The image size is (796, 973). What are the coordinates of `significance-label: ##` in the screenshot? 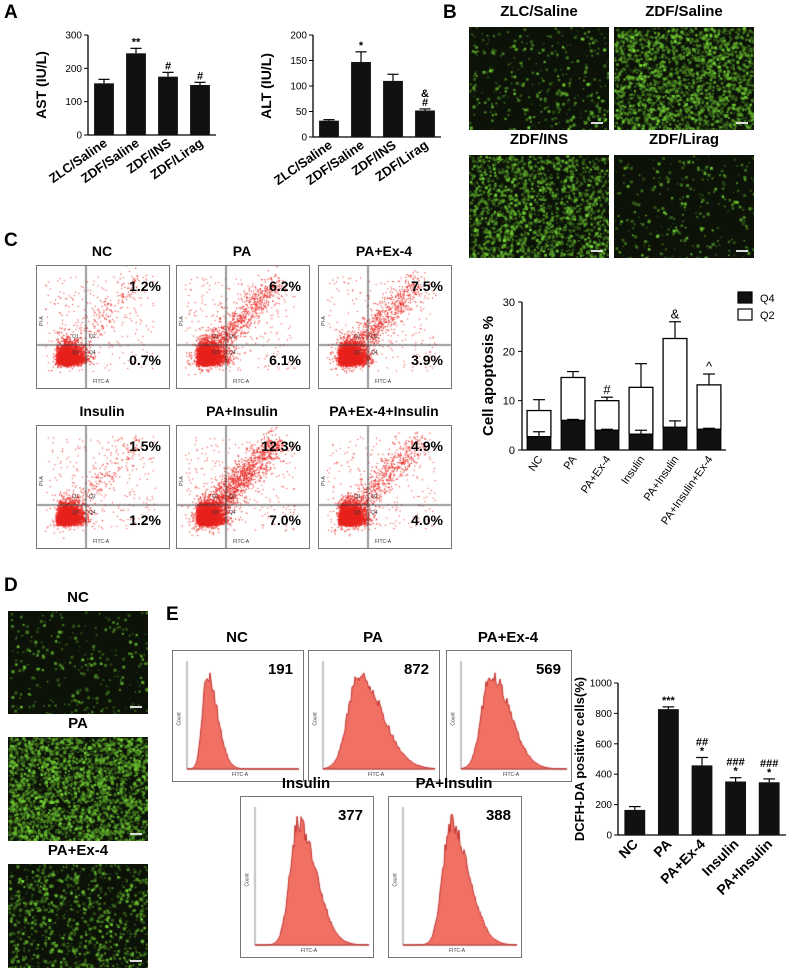 It's located at (702, 742).